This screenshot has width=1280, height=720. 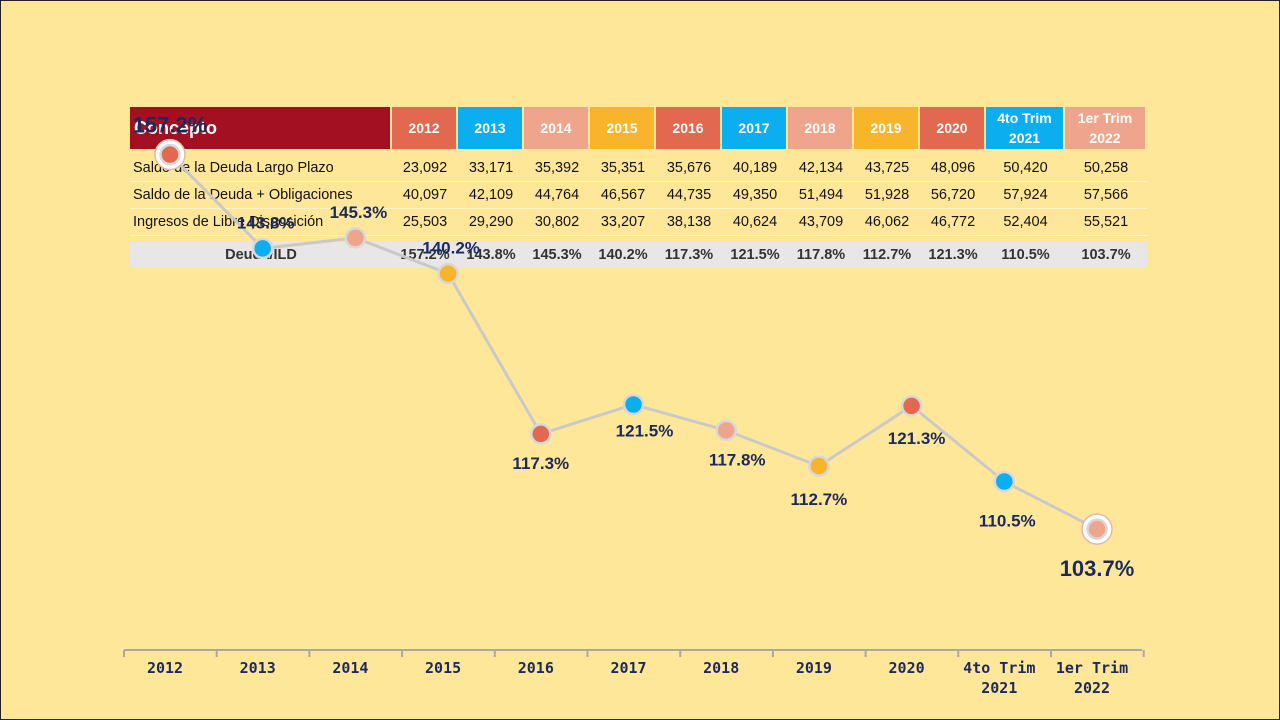 I want to click on ratio-cell: 112.7%, so click(x=887, y=255).